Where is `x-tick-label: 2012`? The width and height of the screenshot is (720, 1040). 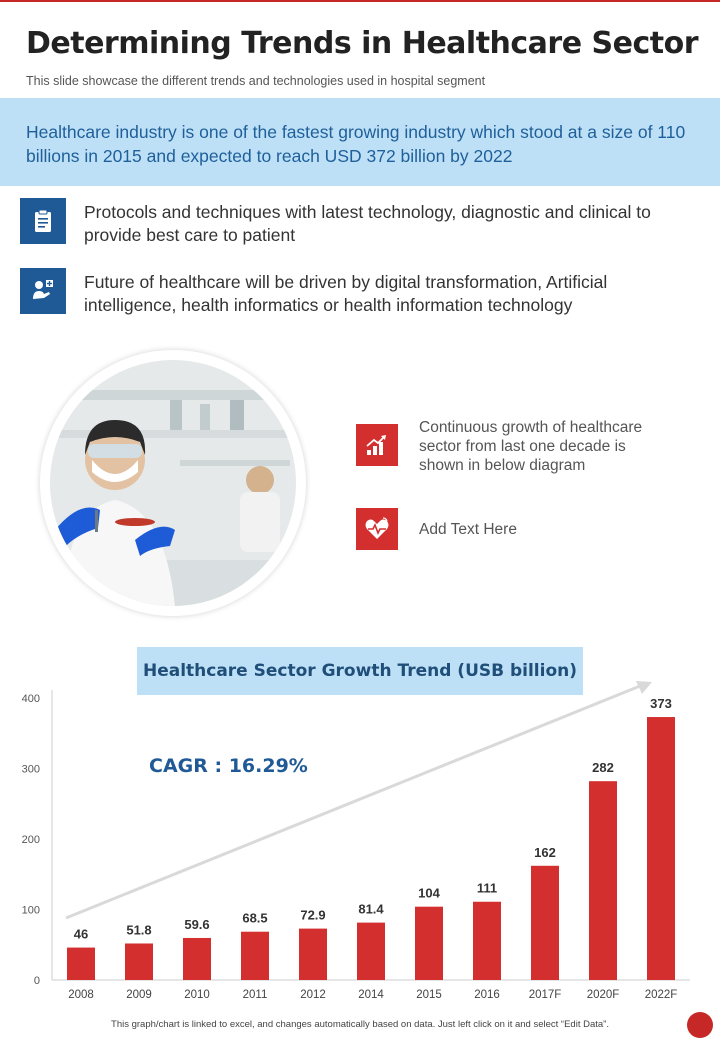 x-tick-label: 2012 is located at coordinates (313, 995).